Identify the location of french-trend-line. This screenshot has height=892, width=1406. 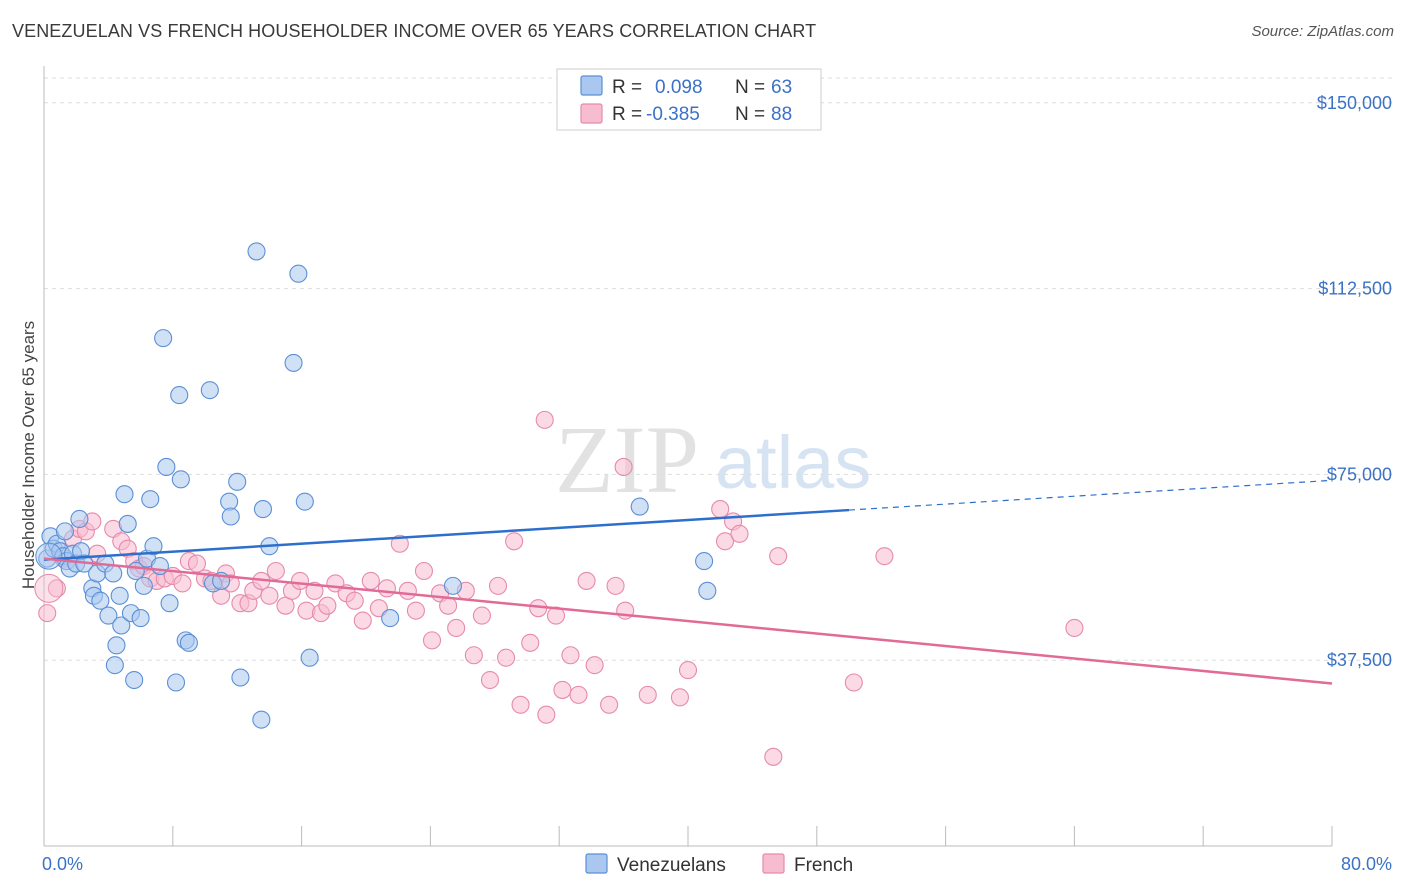
(688, 621).